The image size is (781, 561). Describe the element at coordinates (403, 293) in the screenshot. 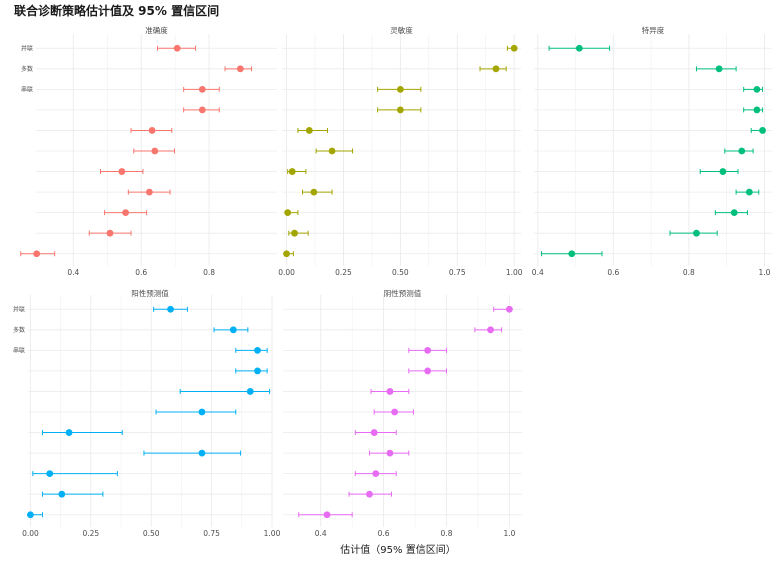

I see `panel-title: 阴性预测值` at that location.